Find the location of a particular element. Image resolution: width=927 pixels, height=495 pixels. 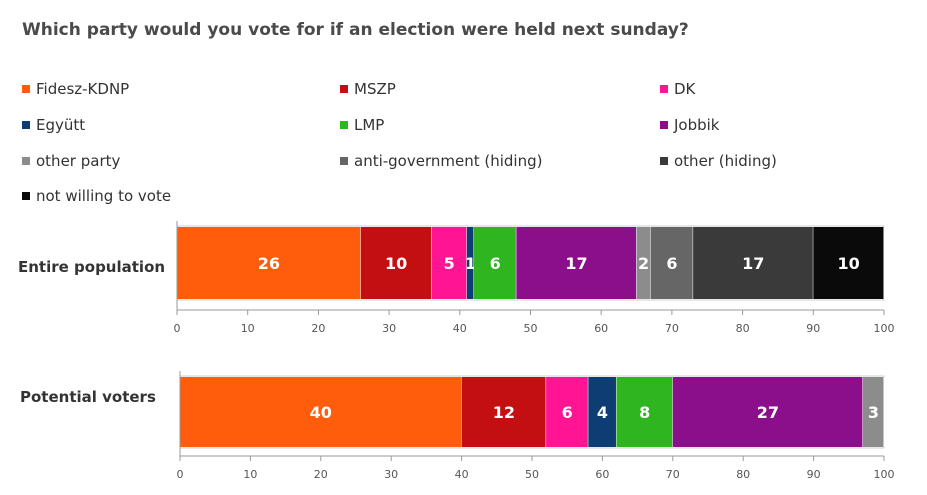

legend-item-egyutt: Együtt is located at coordinates (53, 125).